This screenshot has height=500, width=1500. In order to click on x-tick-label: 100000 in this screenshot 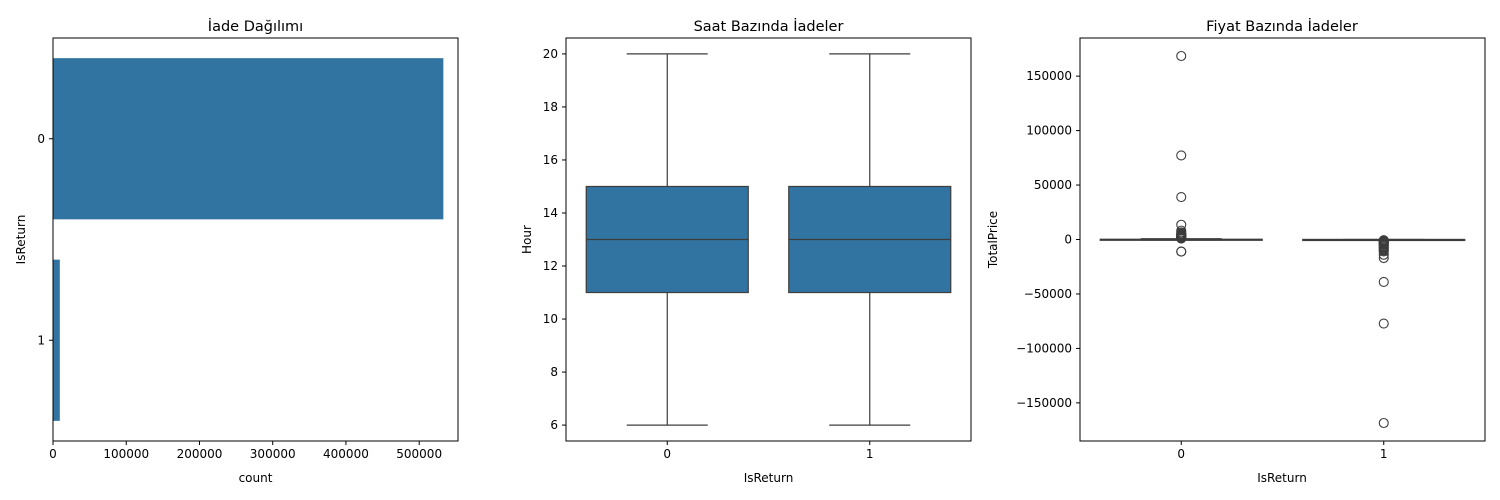, I will do `click(126, 454)`.